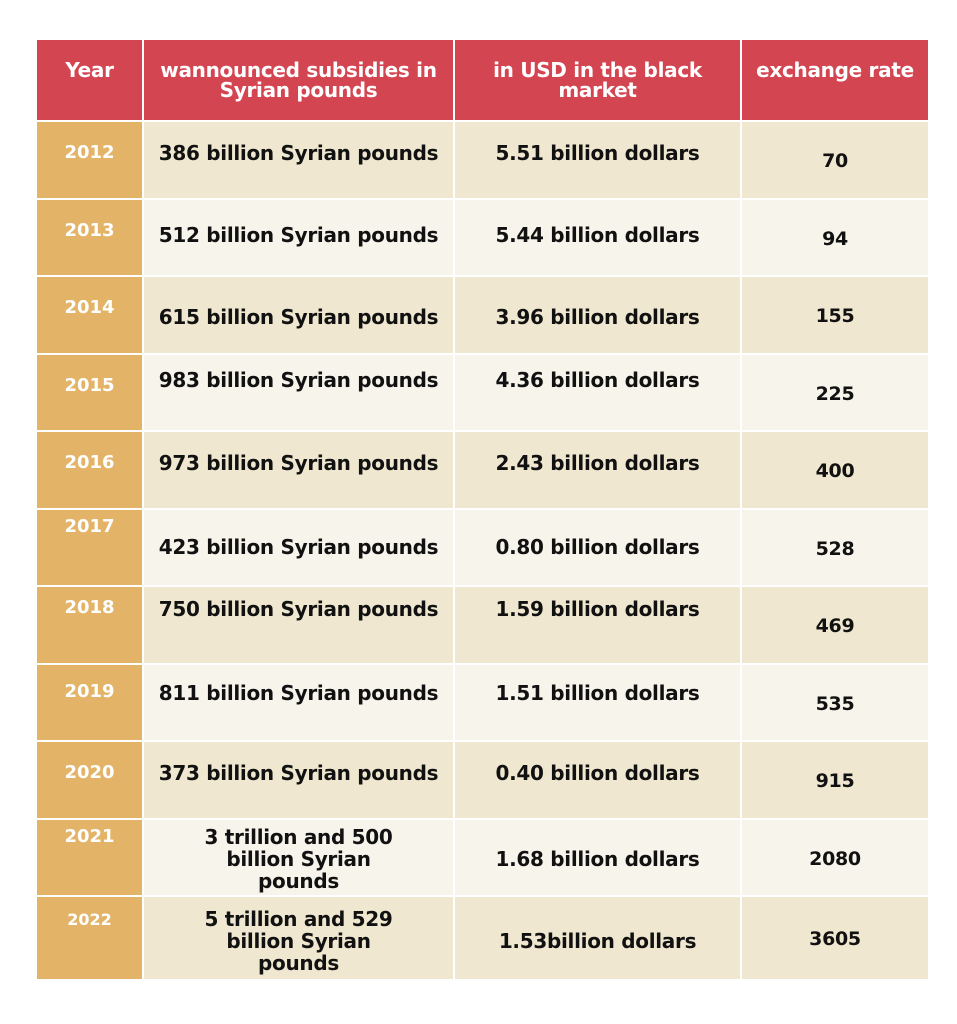 The image size is (957, 1024). Describe the element at coordinates (298, 80) in the screenshot. I see `header-subsidies: wannounced subsidies in Syrian pounds` at that location.